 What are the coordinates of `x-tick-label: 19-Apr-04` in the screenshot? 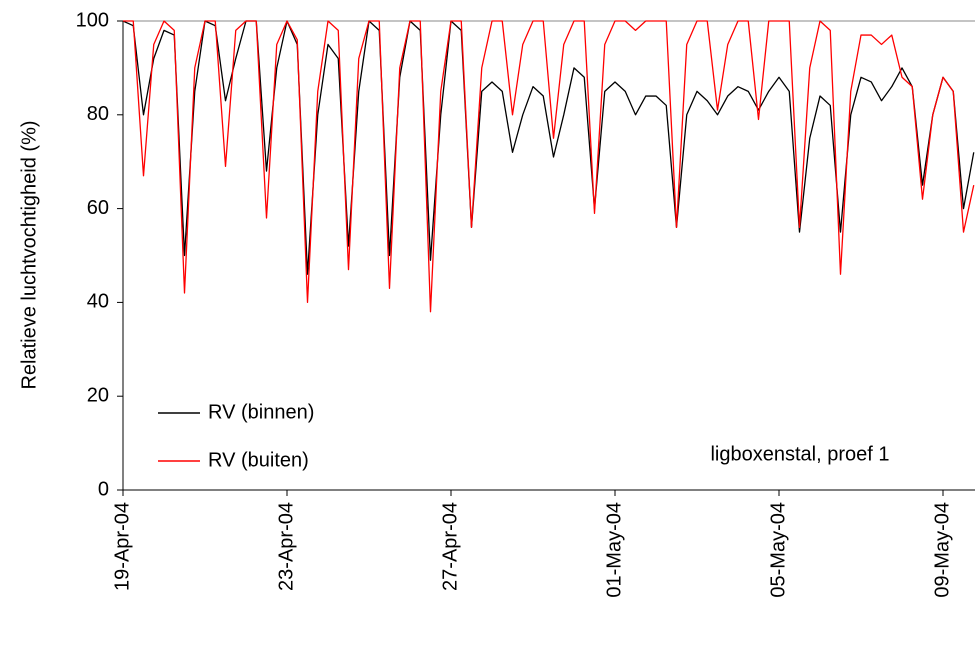 It's located at (122, 546).